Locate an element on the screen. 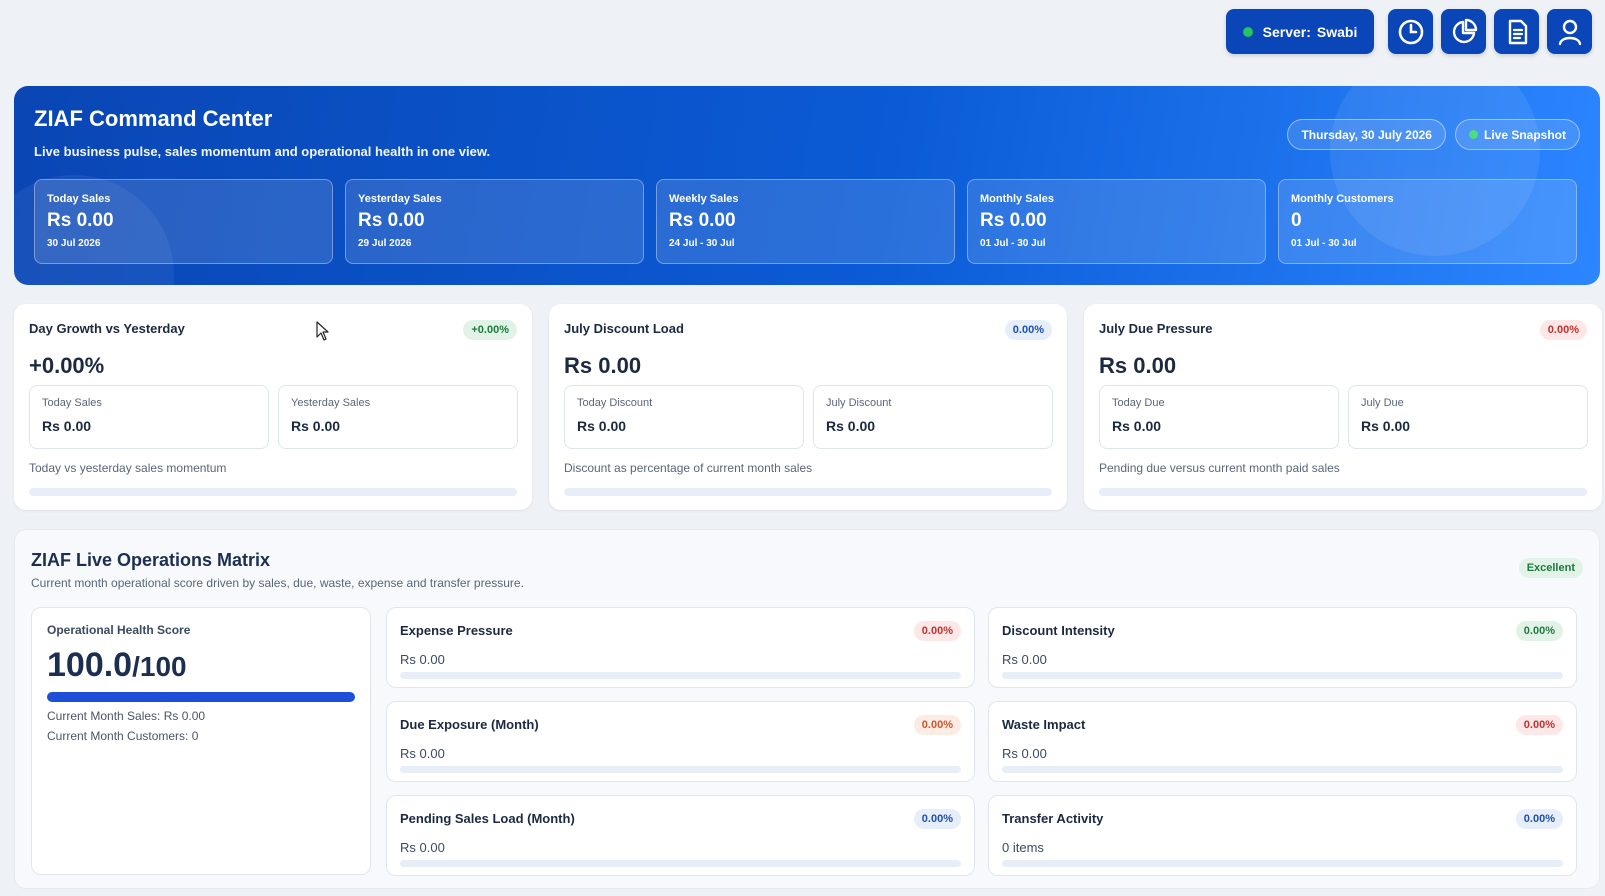 The height and width of the screenshot is (896, 1605). page-title: ZIAF Command Center is located at coordinates (153, 118).